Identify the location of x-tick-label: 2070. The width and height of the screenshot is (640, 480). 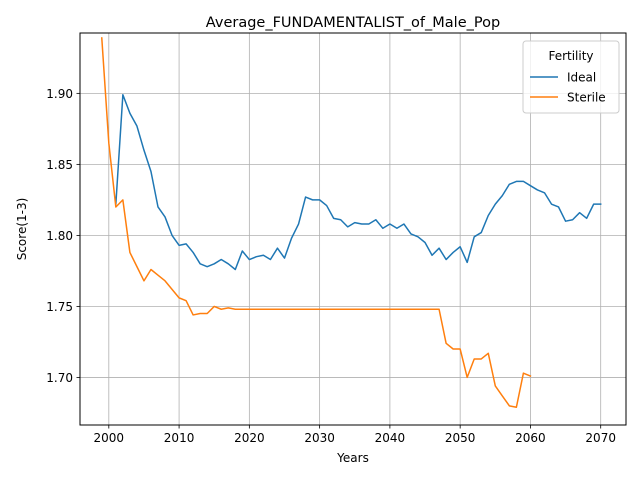
(600, 438).